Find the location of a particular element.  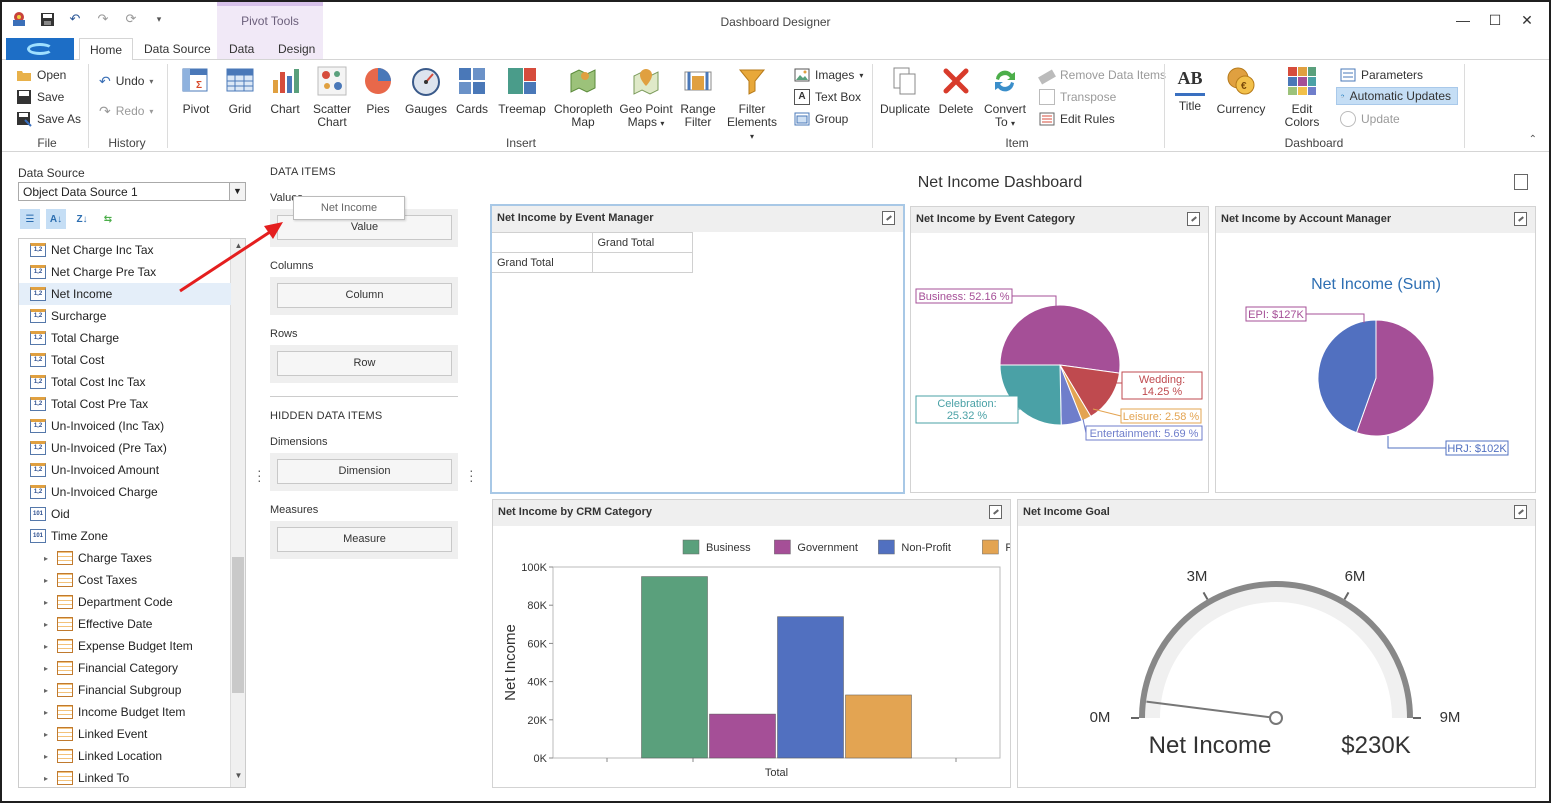

delete-button: Delete is located at coordinates (956, 91).